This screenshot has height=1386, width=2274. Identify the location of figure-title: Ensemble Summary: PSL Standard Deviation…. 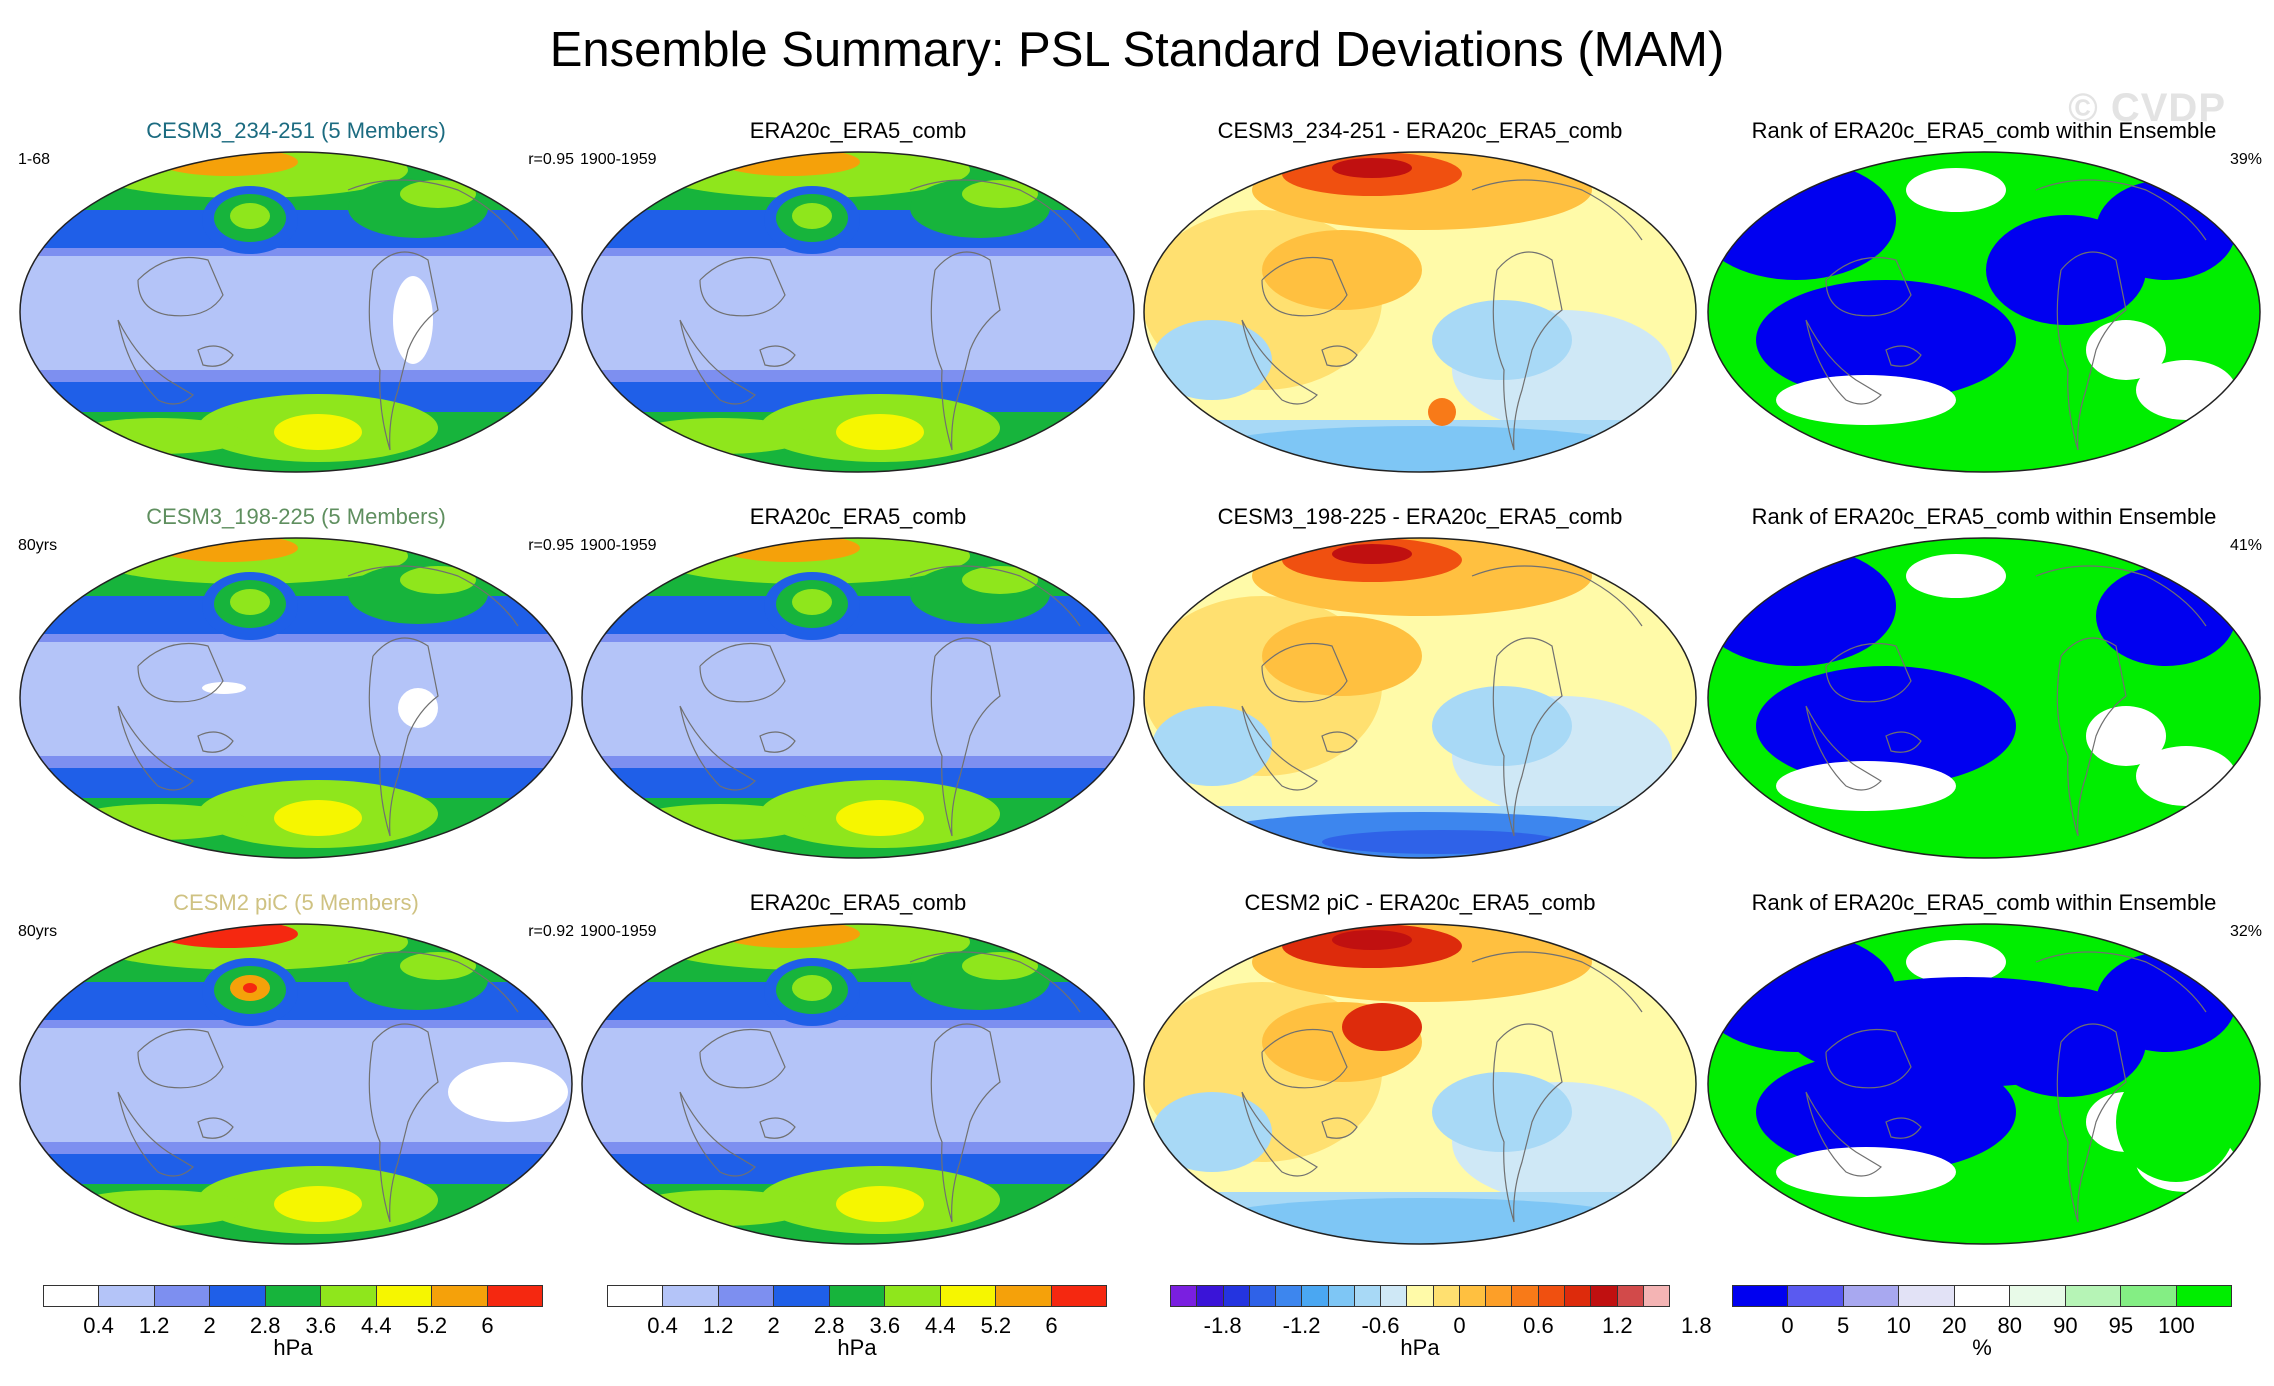
(1137, 50).